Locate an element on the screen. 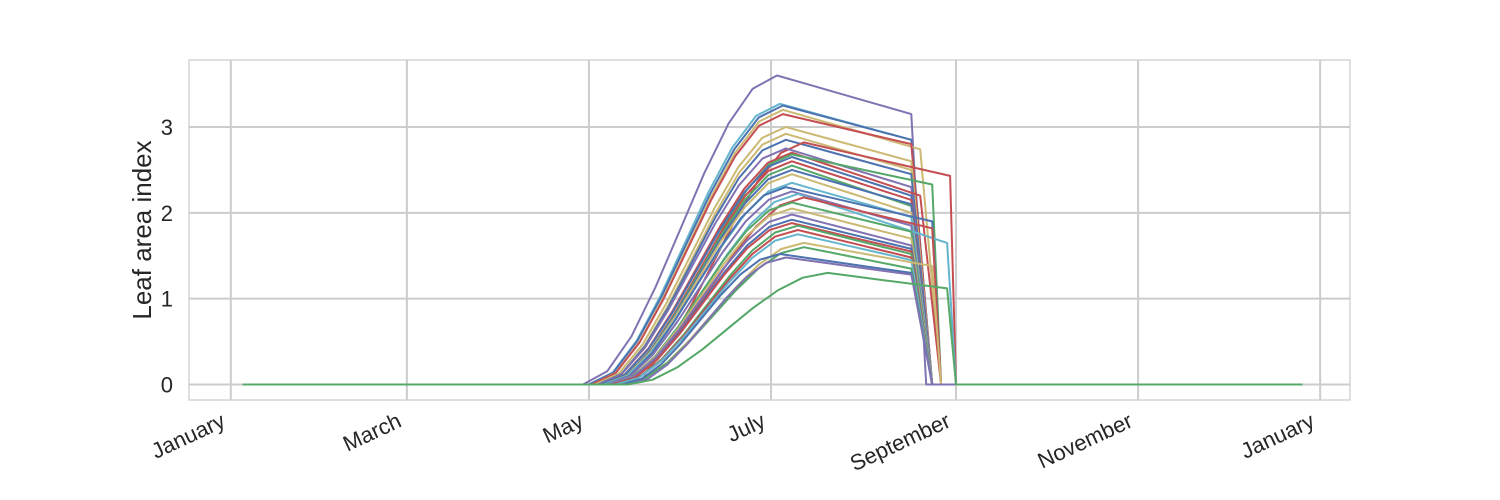 This screenshot has width=1500, height=500. y-tick-label: 2 is located at coordinates (167, 213).